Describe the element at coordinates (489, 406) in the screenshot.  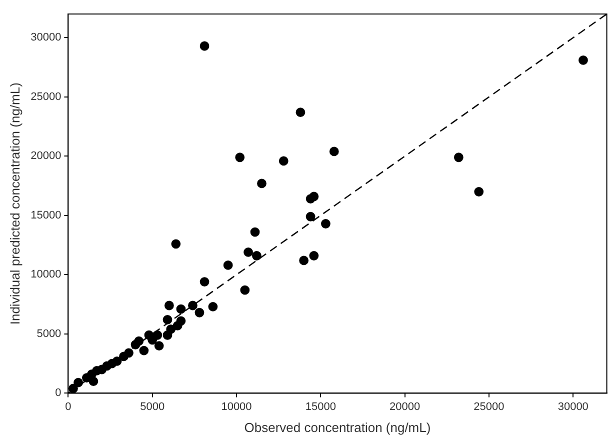
I see `x-tick-label: 25000` at that location.